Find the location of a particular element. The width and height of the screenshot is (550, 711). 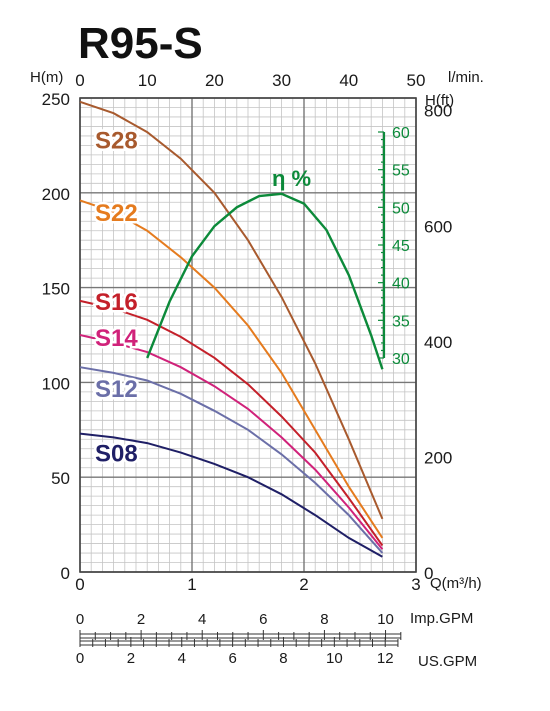

y-tick-label: 0 is located at coordinates (65, 573).